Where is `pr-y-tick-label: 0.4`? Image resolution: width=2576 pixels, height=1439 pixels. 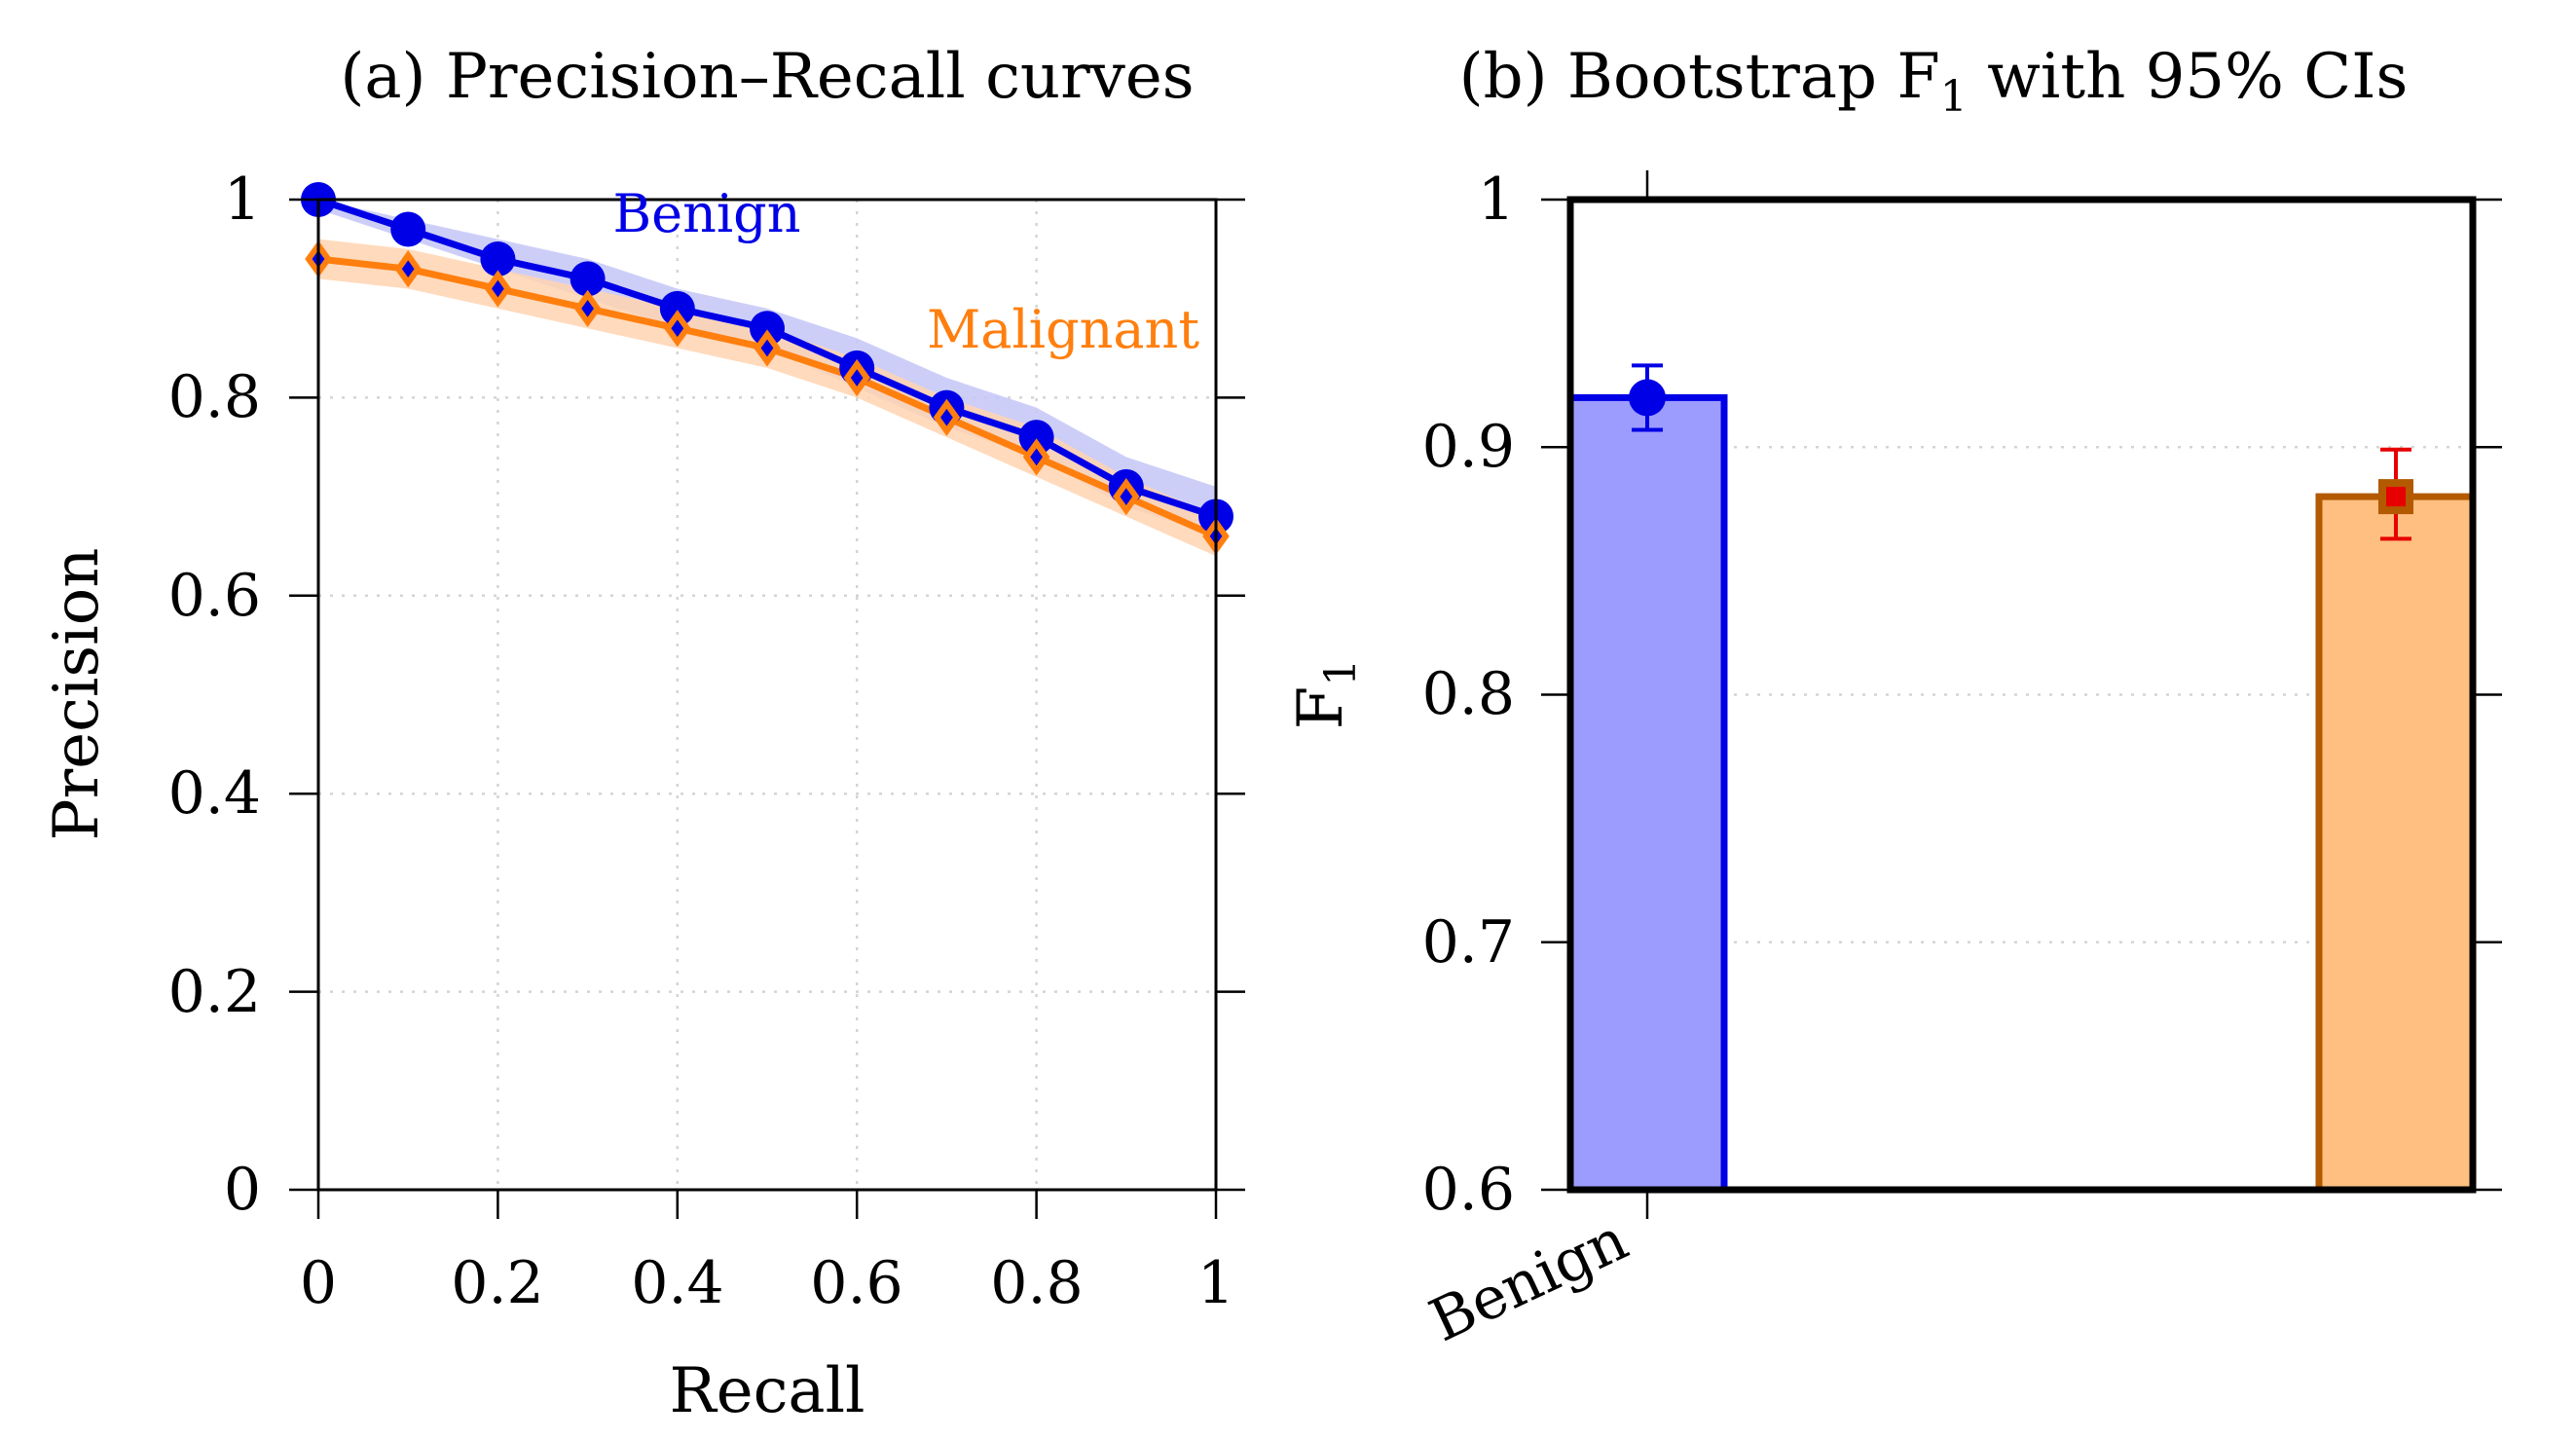
pr-y-tick-label: 0.4 is located at coordinates (214, 793).